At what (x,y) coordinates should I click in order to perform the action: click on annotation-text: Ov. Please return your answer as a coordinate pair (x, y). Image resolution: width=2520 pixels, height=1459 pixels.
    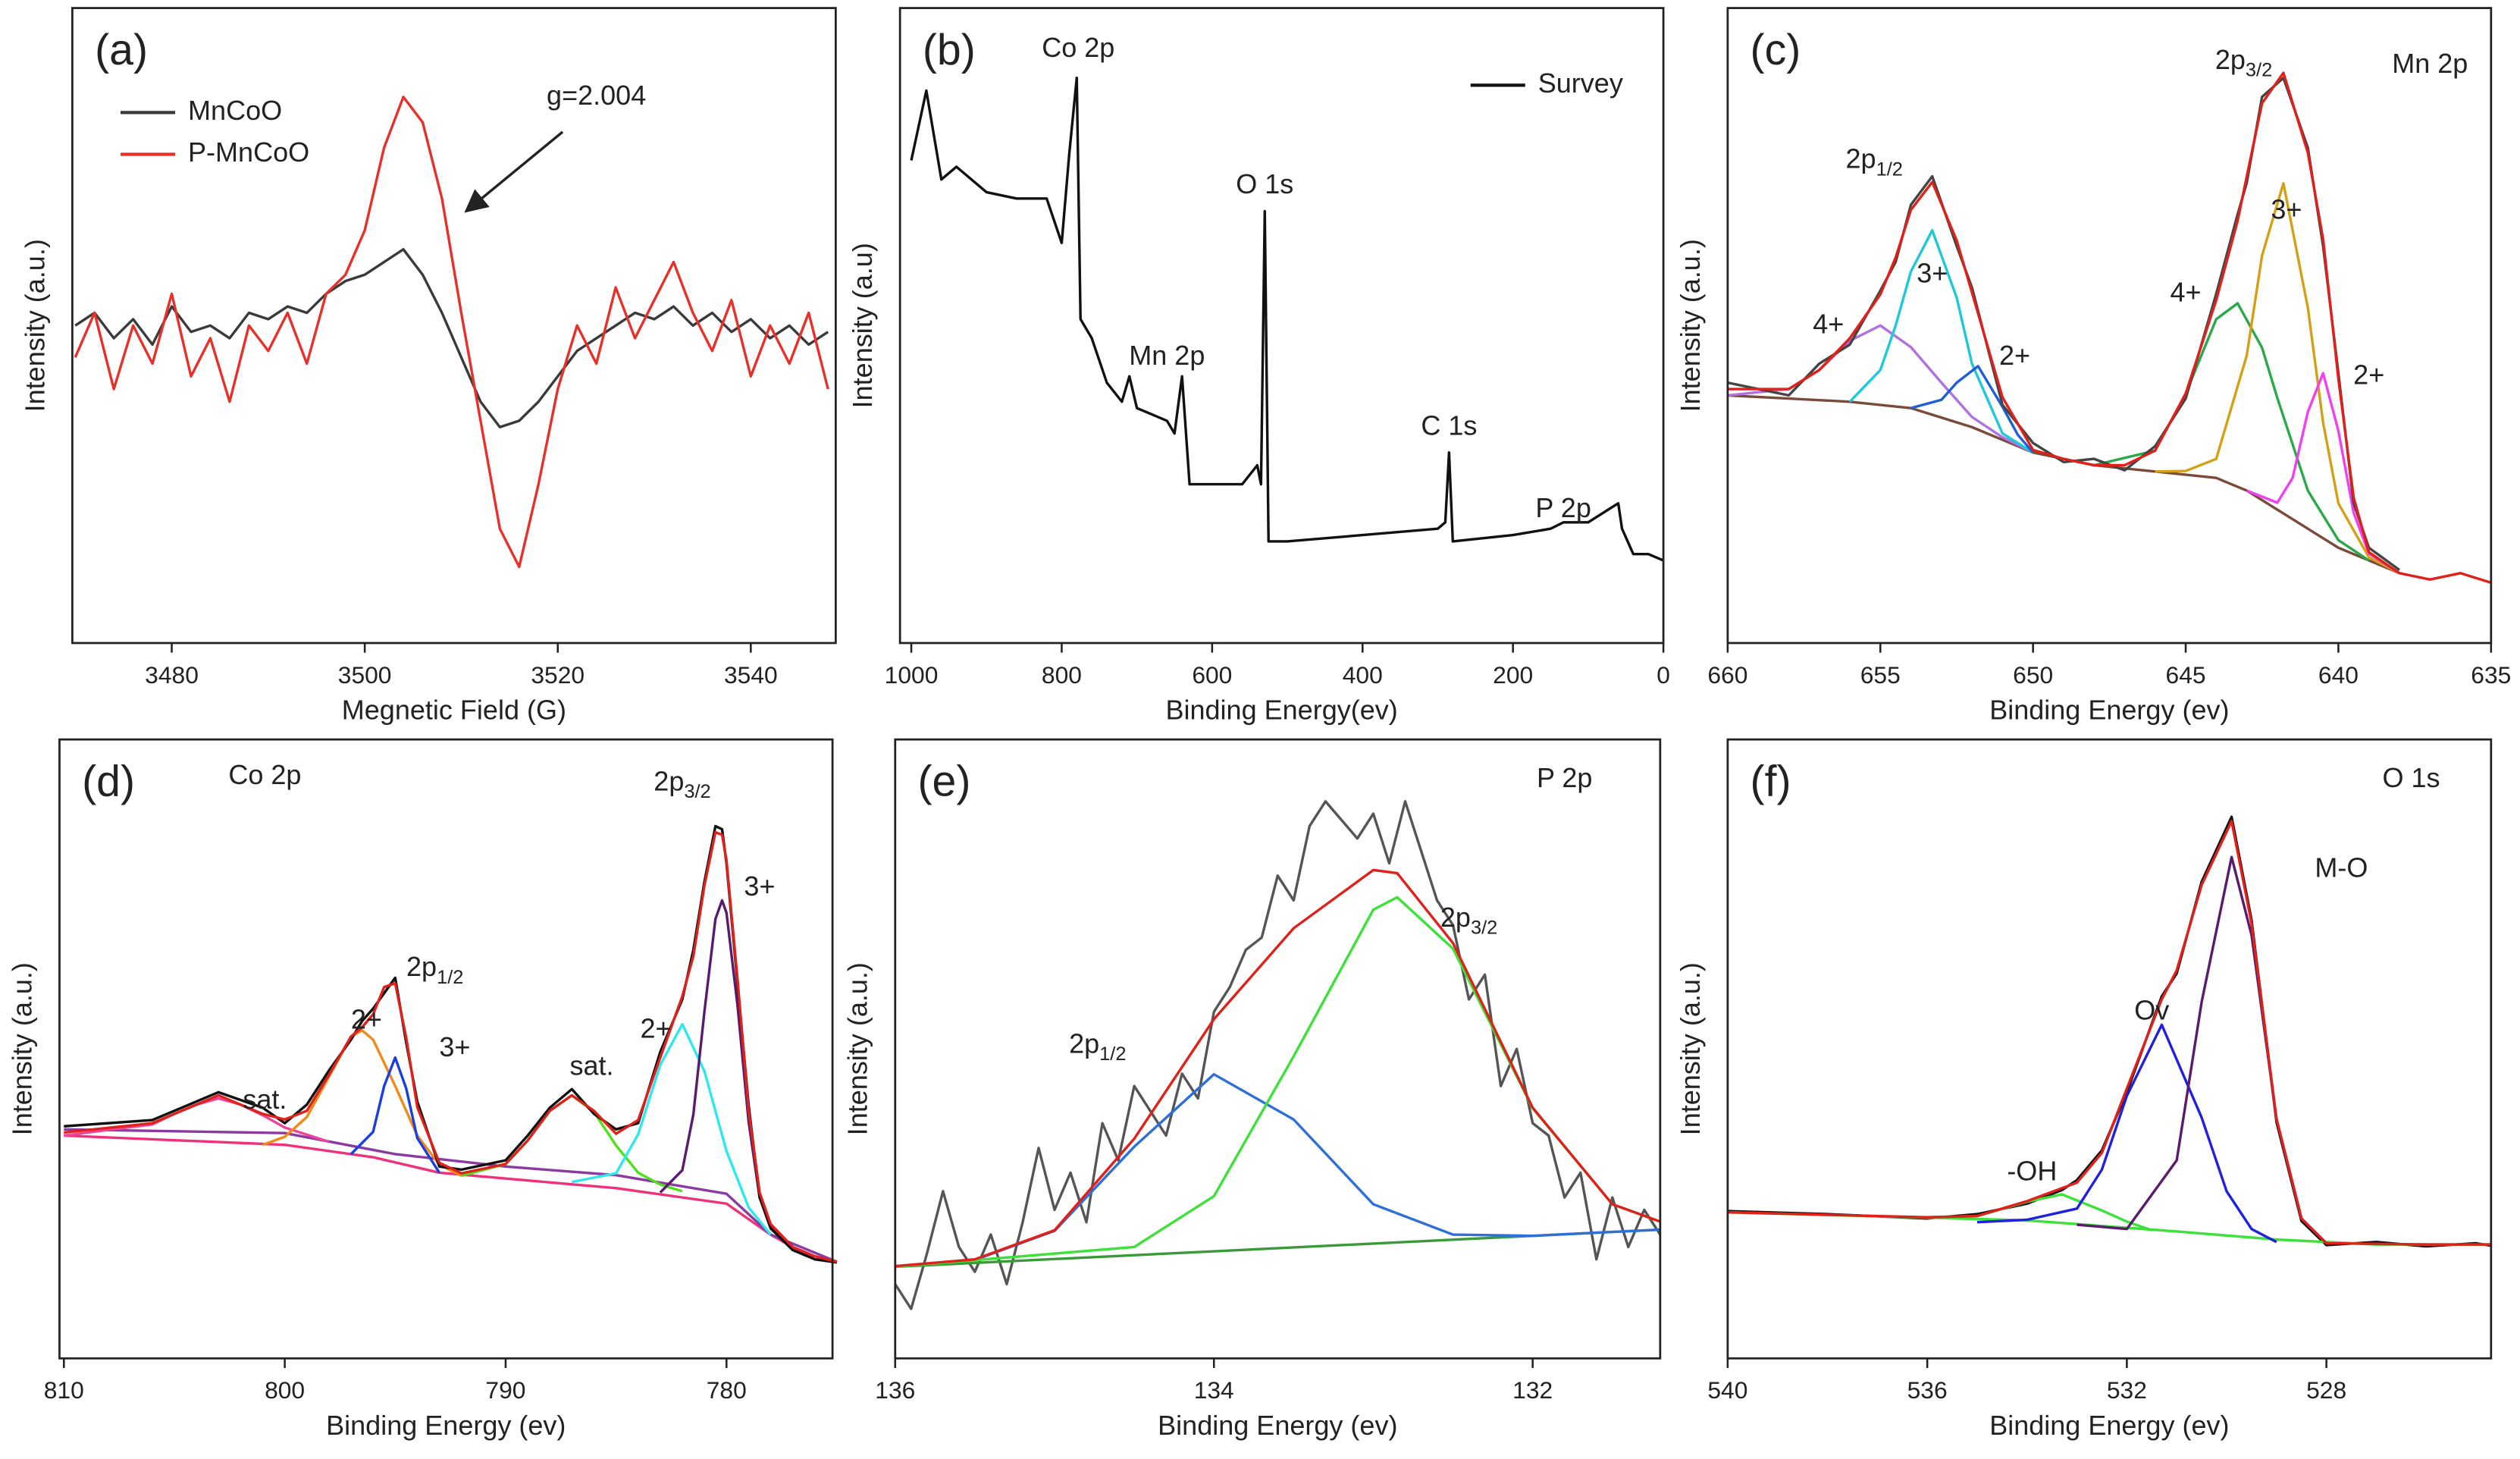
    Looking at the image, I should click on (2151, 1010).